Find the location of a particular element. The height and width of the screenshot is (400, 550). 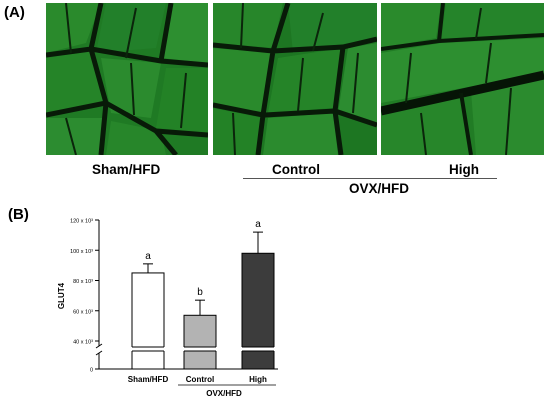

y-tick-label-1: 40 x 10³ is located at coordinates (83, 343).